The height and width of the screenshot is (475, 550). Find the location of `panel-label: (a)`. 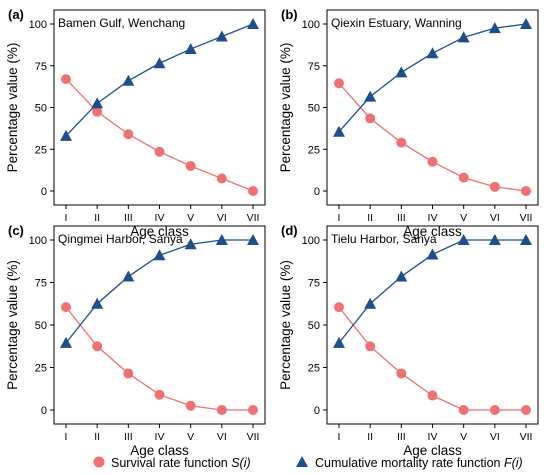

panel-label: (a) is located at coordinates (16, 14).